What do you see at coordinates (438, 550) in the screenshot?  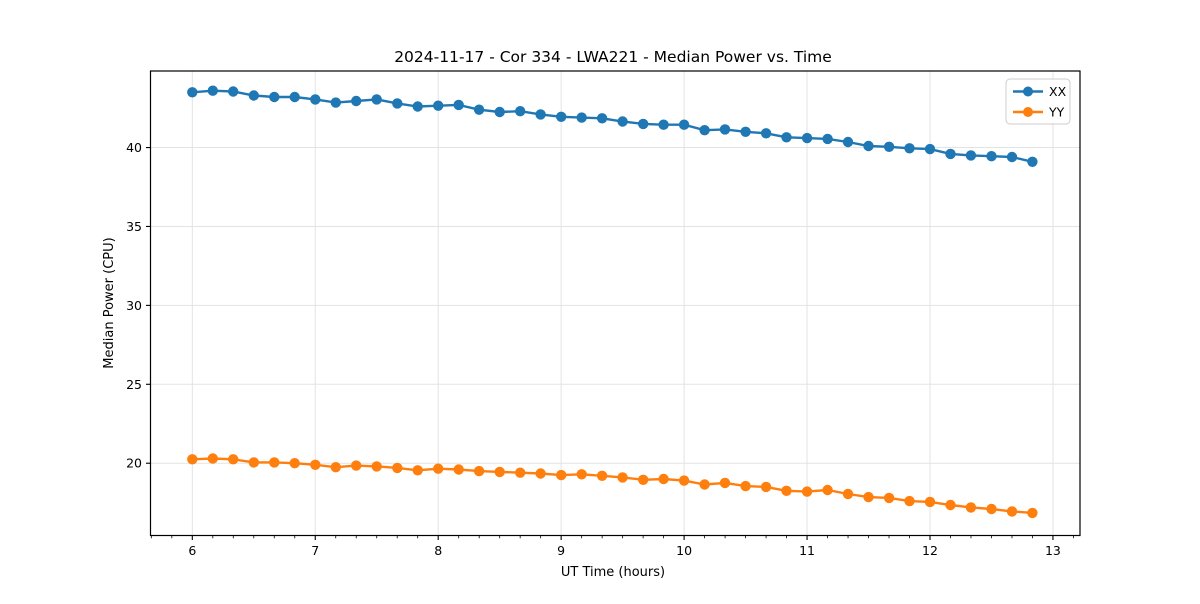 I see `x-tick-label: 8` at bounding box center [438, 550].